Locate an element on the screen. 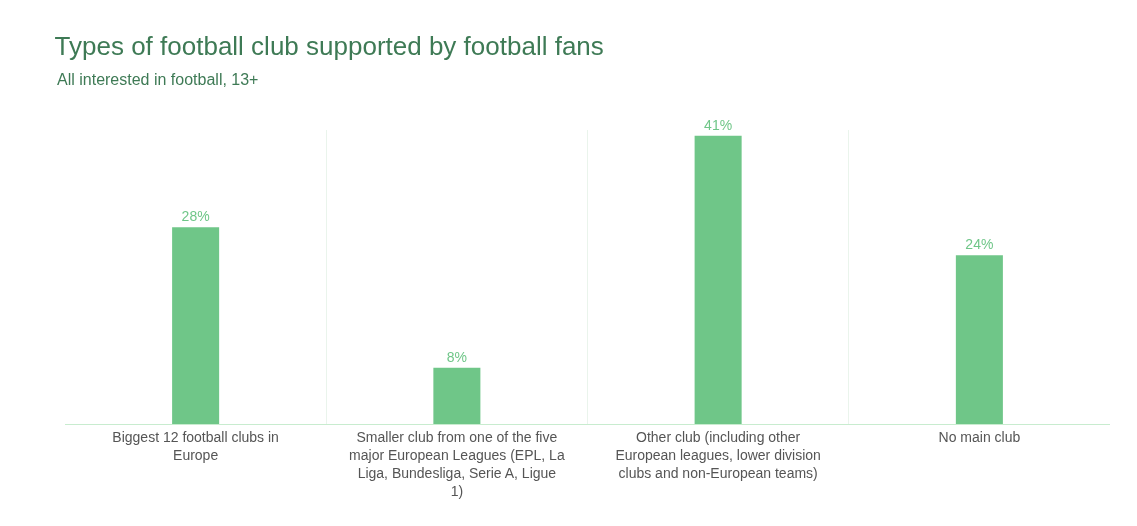  data-label: 8% is located at coordinates (456, 356).